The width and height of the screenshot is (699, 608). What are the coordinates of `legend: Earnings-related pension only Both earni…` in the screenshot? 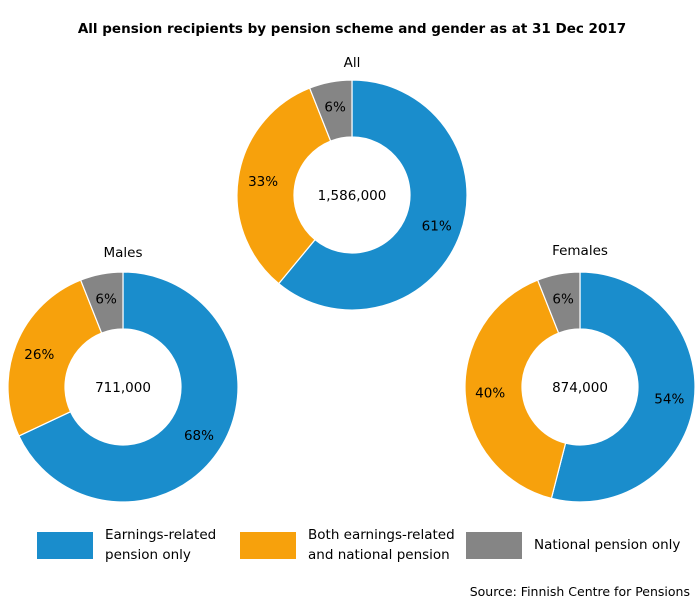 It's located at (349, 550).